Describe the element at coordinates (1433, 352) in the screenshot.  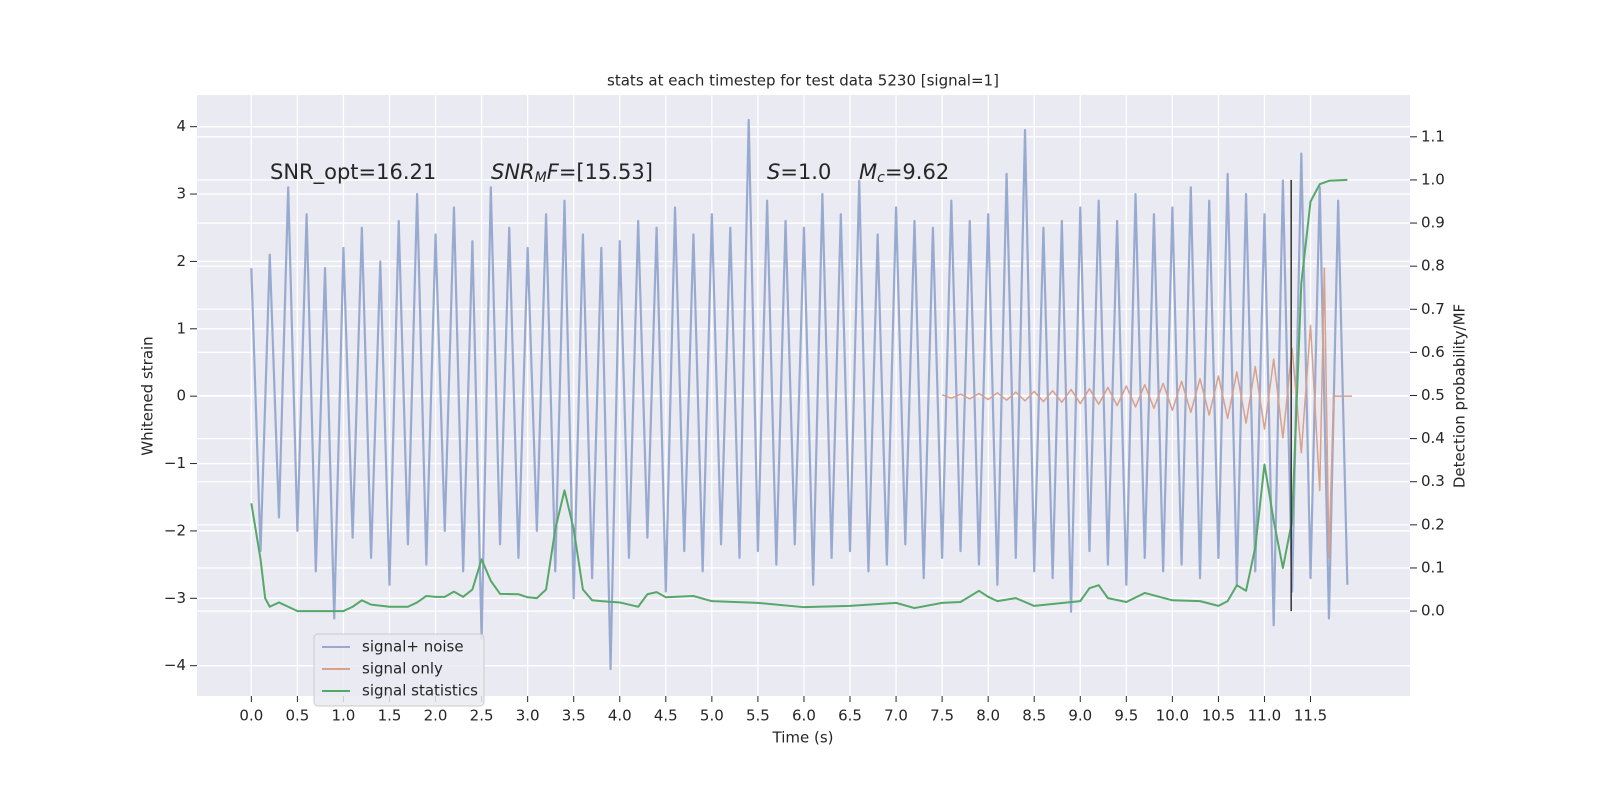
I see `y2-tick-label: 0.6` at that location.